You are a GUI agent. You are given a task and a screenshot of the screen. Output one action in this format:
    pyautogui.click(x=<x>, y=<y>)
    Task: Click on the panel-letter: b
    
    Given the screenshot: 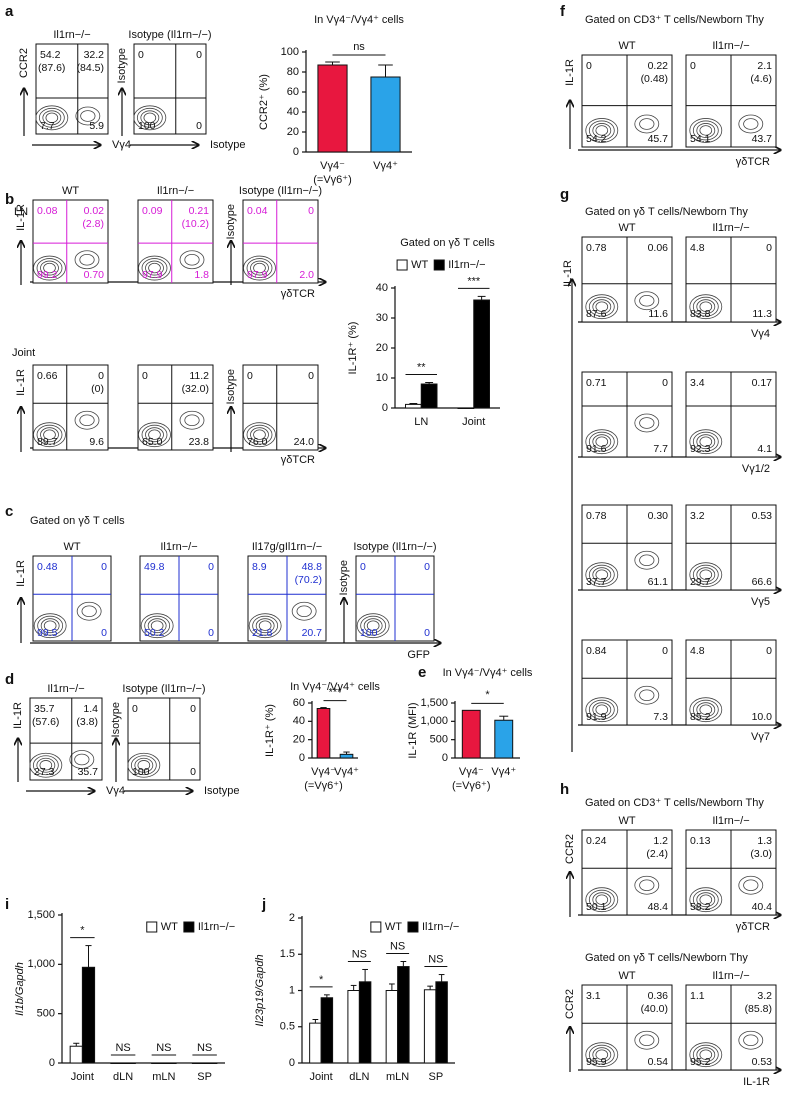 What is the action you would take?
    pyautogui.click(x=9, y=199)
    